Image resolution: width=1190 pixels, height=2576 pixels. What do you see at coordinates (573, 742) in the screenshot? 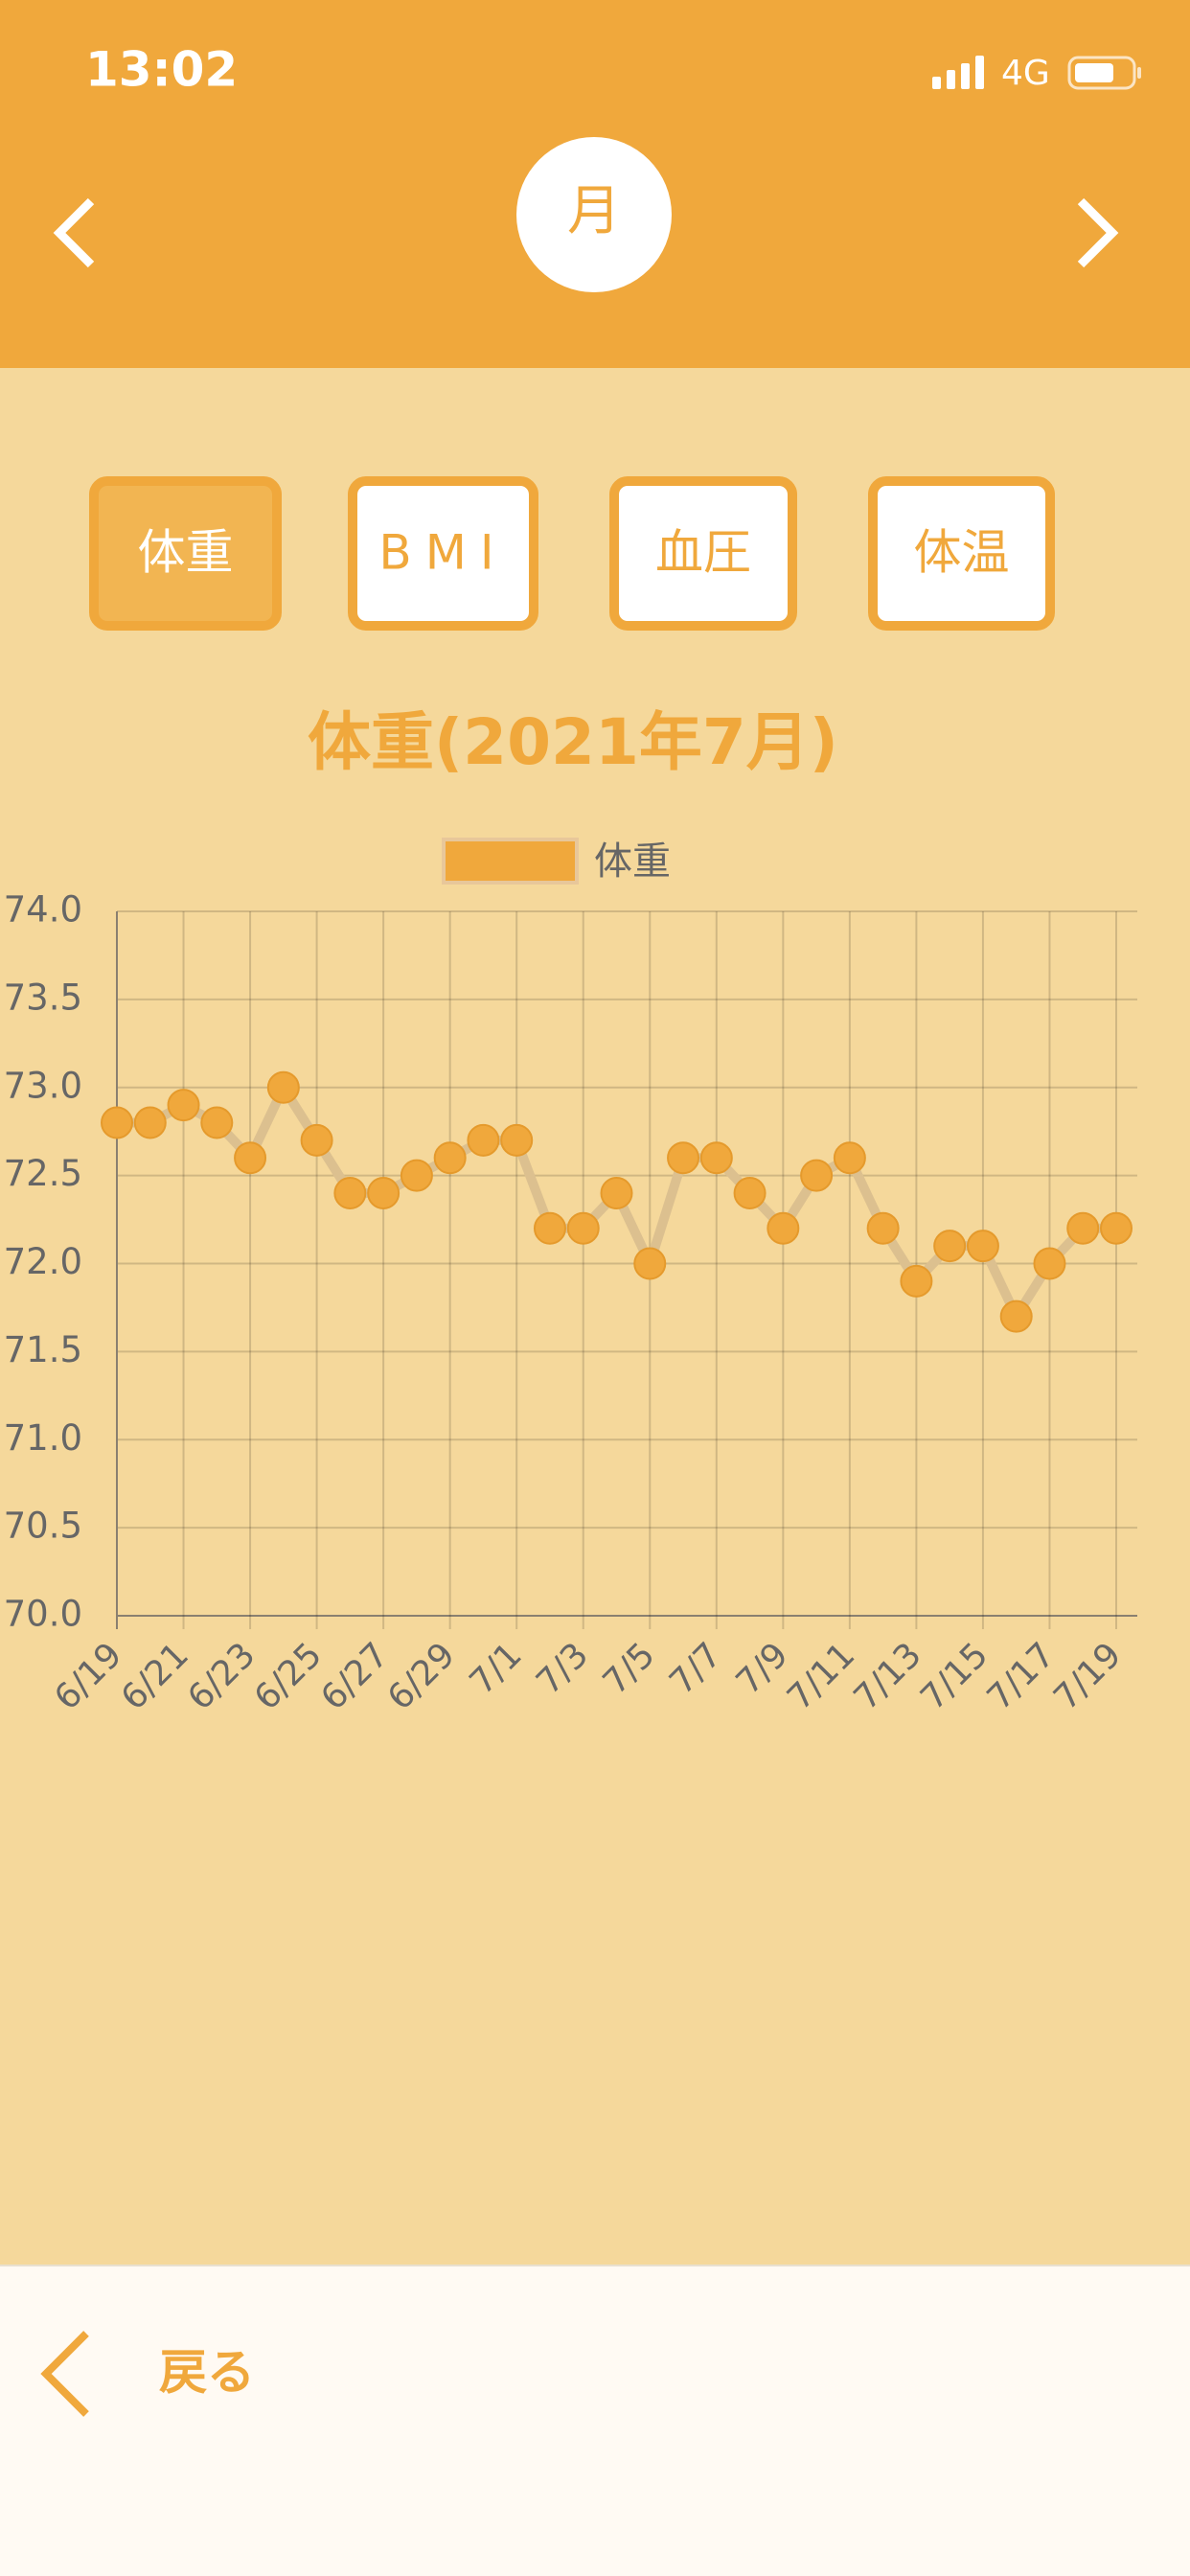
I see `chart-title: 体重(2021年7月)` at bounding box center [573, 742].